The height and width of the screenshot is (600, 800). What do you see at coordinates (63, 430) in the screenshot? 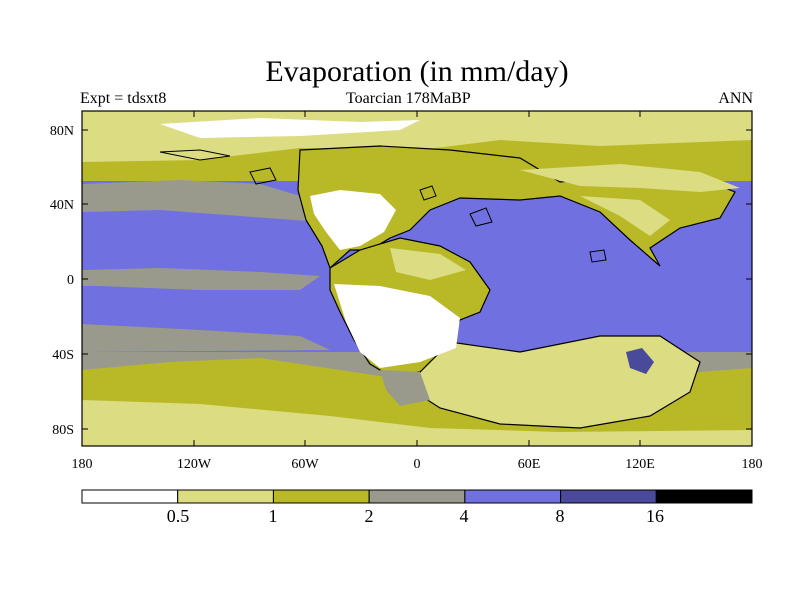
I see `y-tick-label: 80S` at bounding box center [63, 430].